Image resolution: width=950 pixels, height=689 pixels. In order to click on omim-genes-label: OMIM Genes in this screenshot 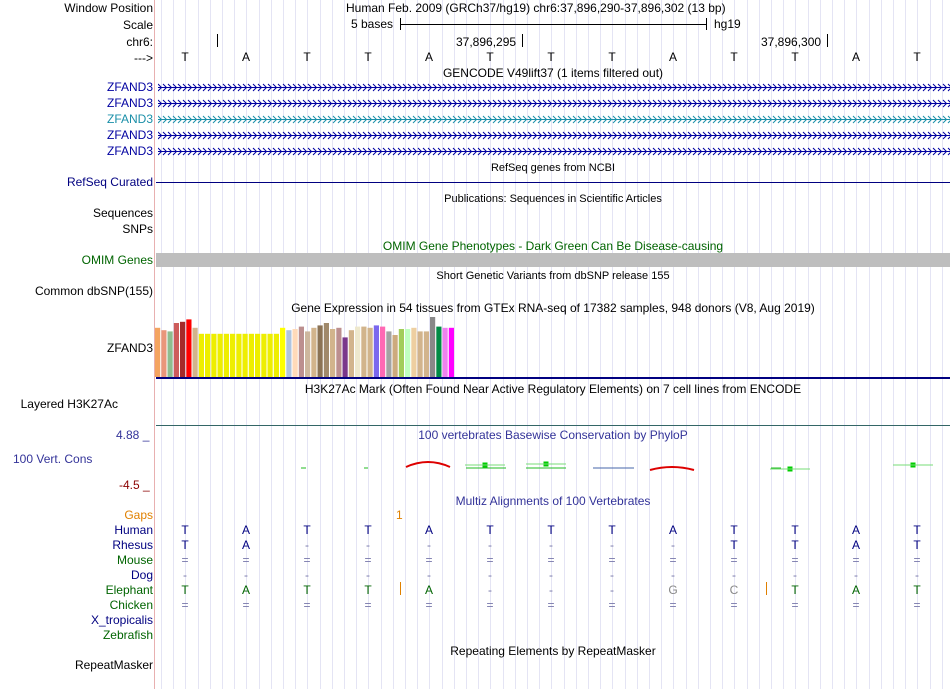, I will do `click(117, 260)`.